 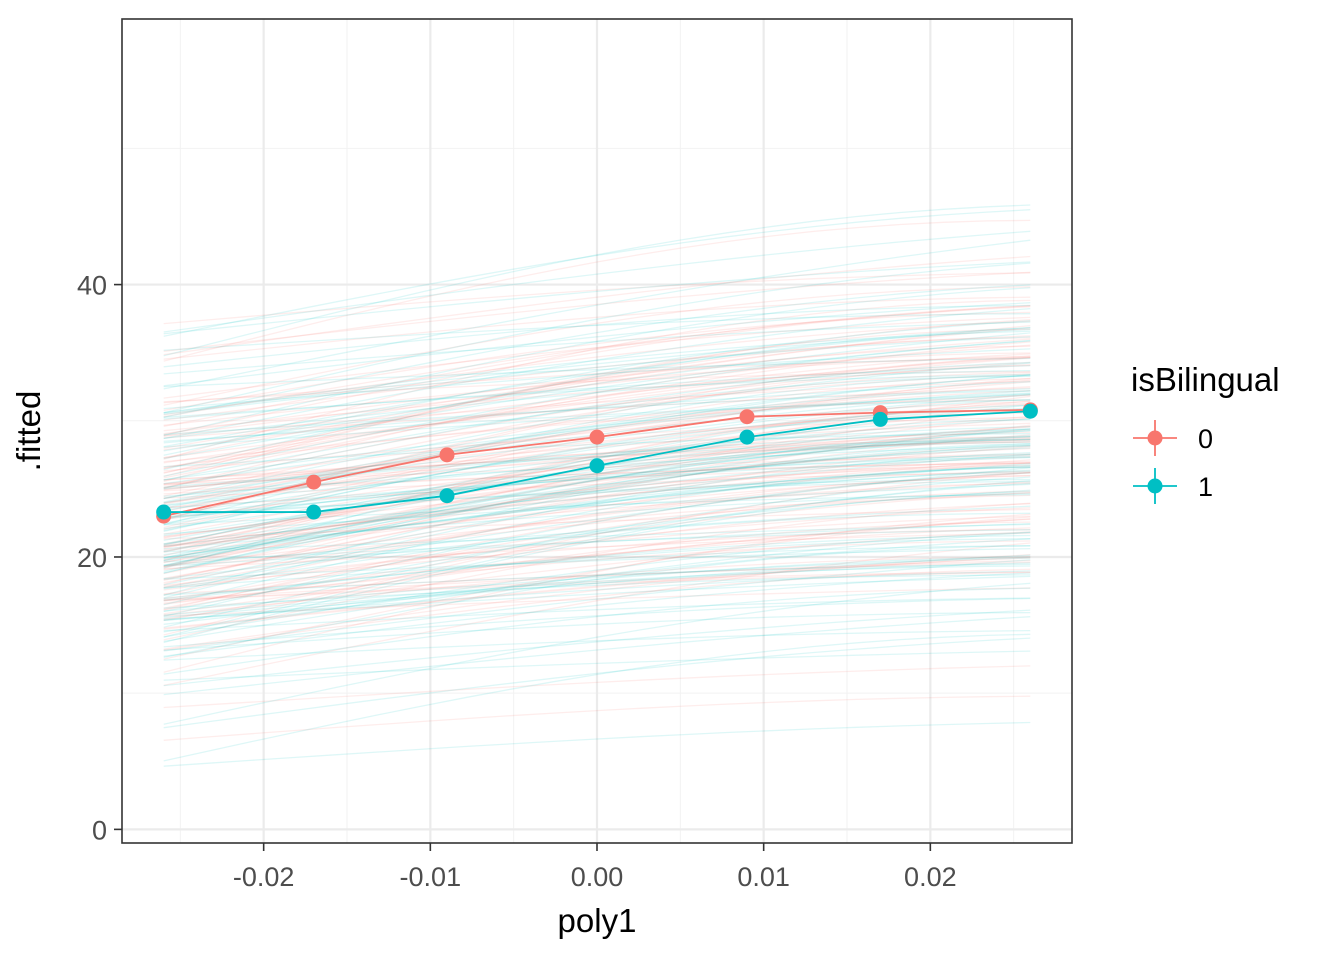 What do you see at coordinates (1155, 486) in the screenshot?
I see `legend-key-point` at bounding box center [1155, 486].